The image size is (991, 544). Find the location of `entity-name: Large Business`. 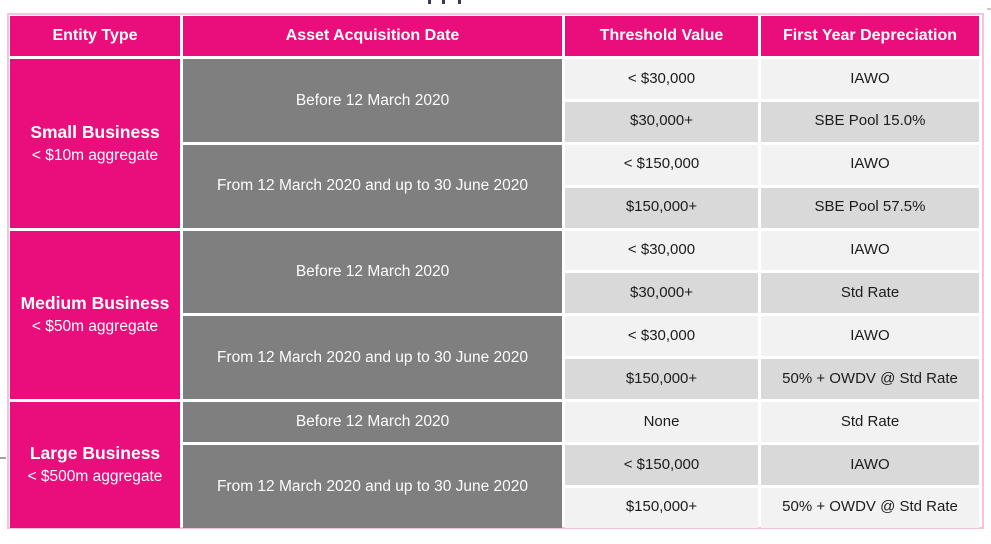

entity-name: Large Business is located at coordinates (95, 453).